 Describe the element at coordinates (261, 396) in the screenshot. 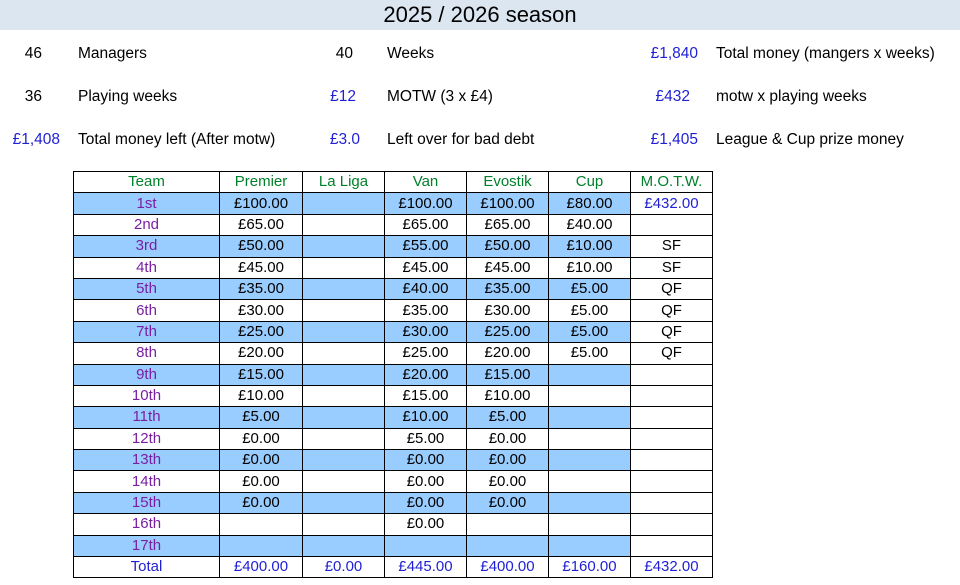

I see `cell-premier: £10.00` at that location.